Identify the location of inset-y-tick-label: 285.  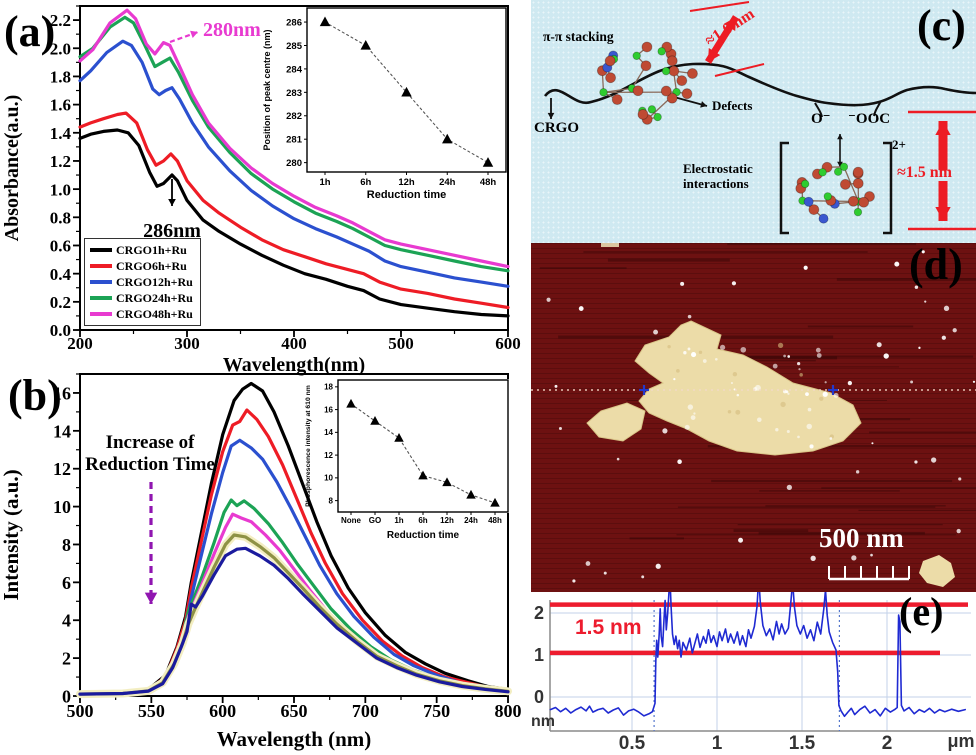
(294, 46).